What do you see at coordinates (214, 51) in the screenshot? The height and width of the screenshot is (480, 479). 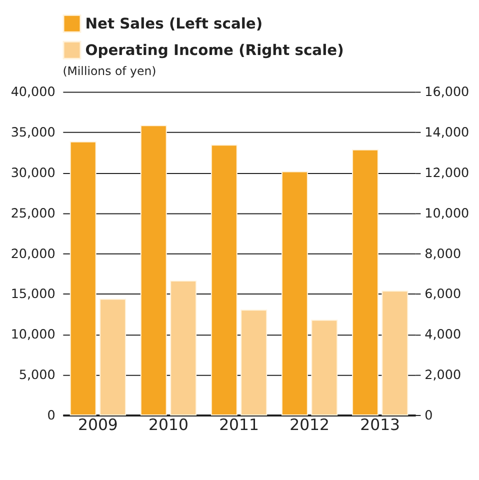 I see `legend-label: Operating Income (Right scale)` at bounding box center [214, 51].